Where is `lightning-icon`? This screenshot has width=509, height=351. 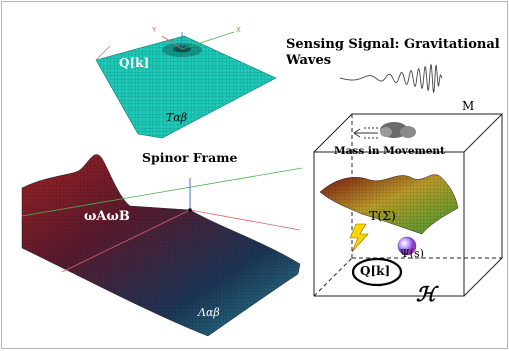 lightning-icon is located at coordinates (359, 238).